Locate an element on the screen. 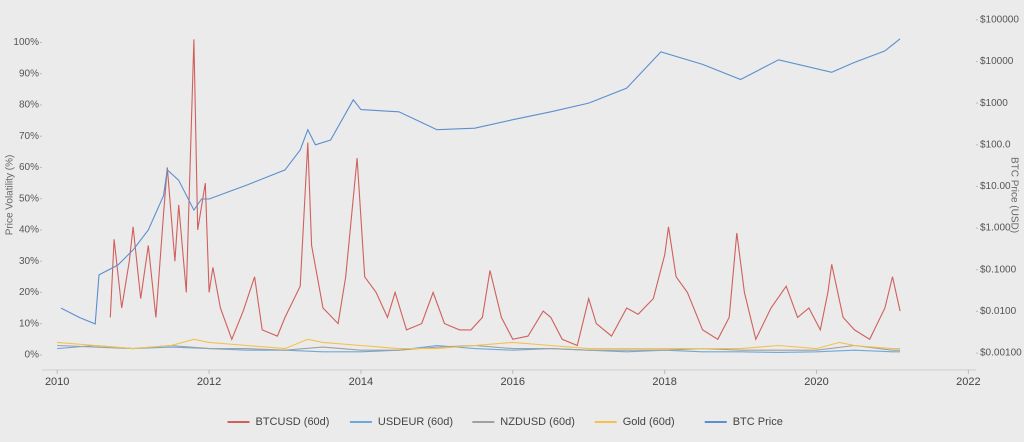  y-tick-label: 0% is located at coordinates (32, 355).